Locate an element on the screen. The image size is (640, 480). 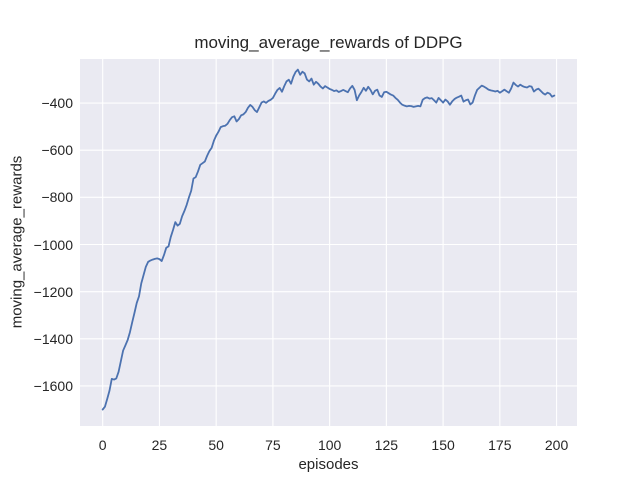
y-tick-label: −1200 is located at coordinates (53, 291).